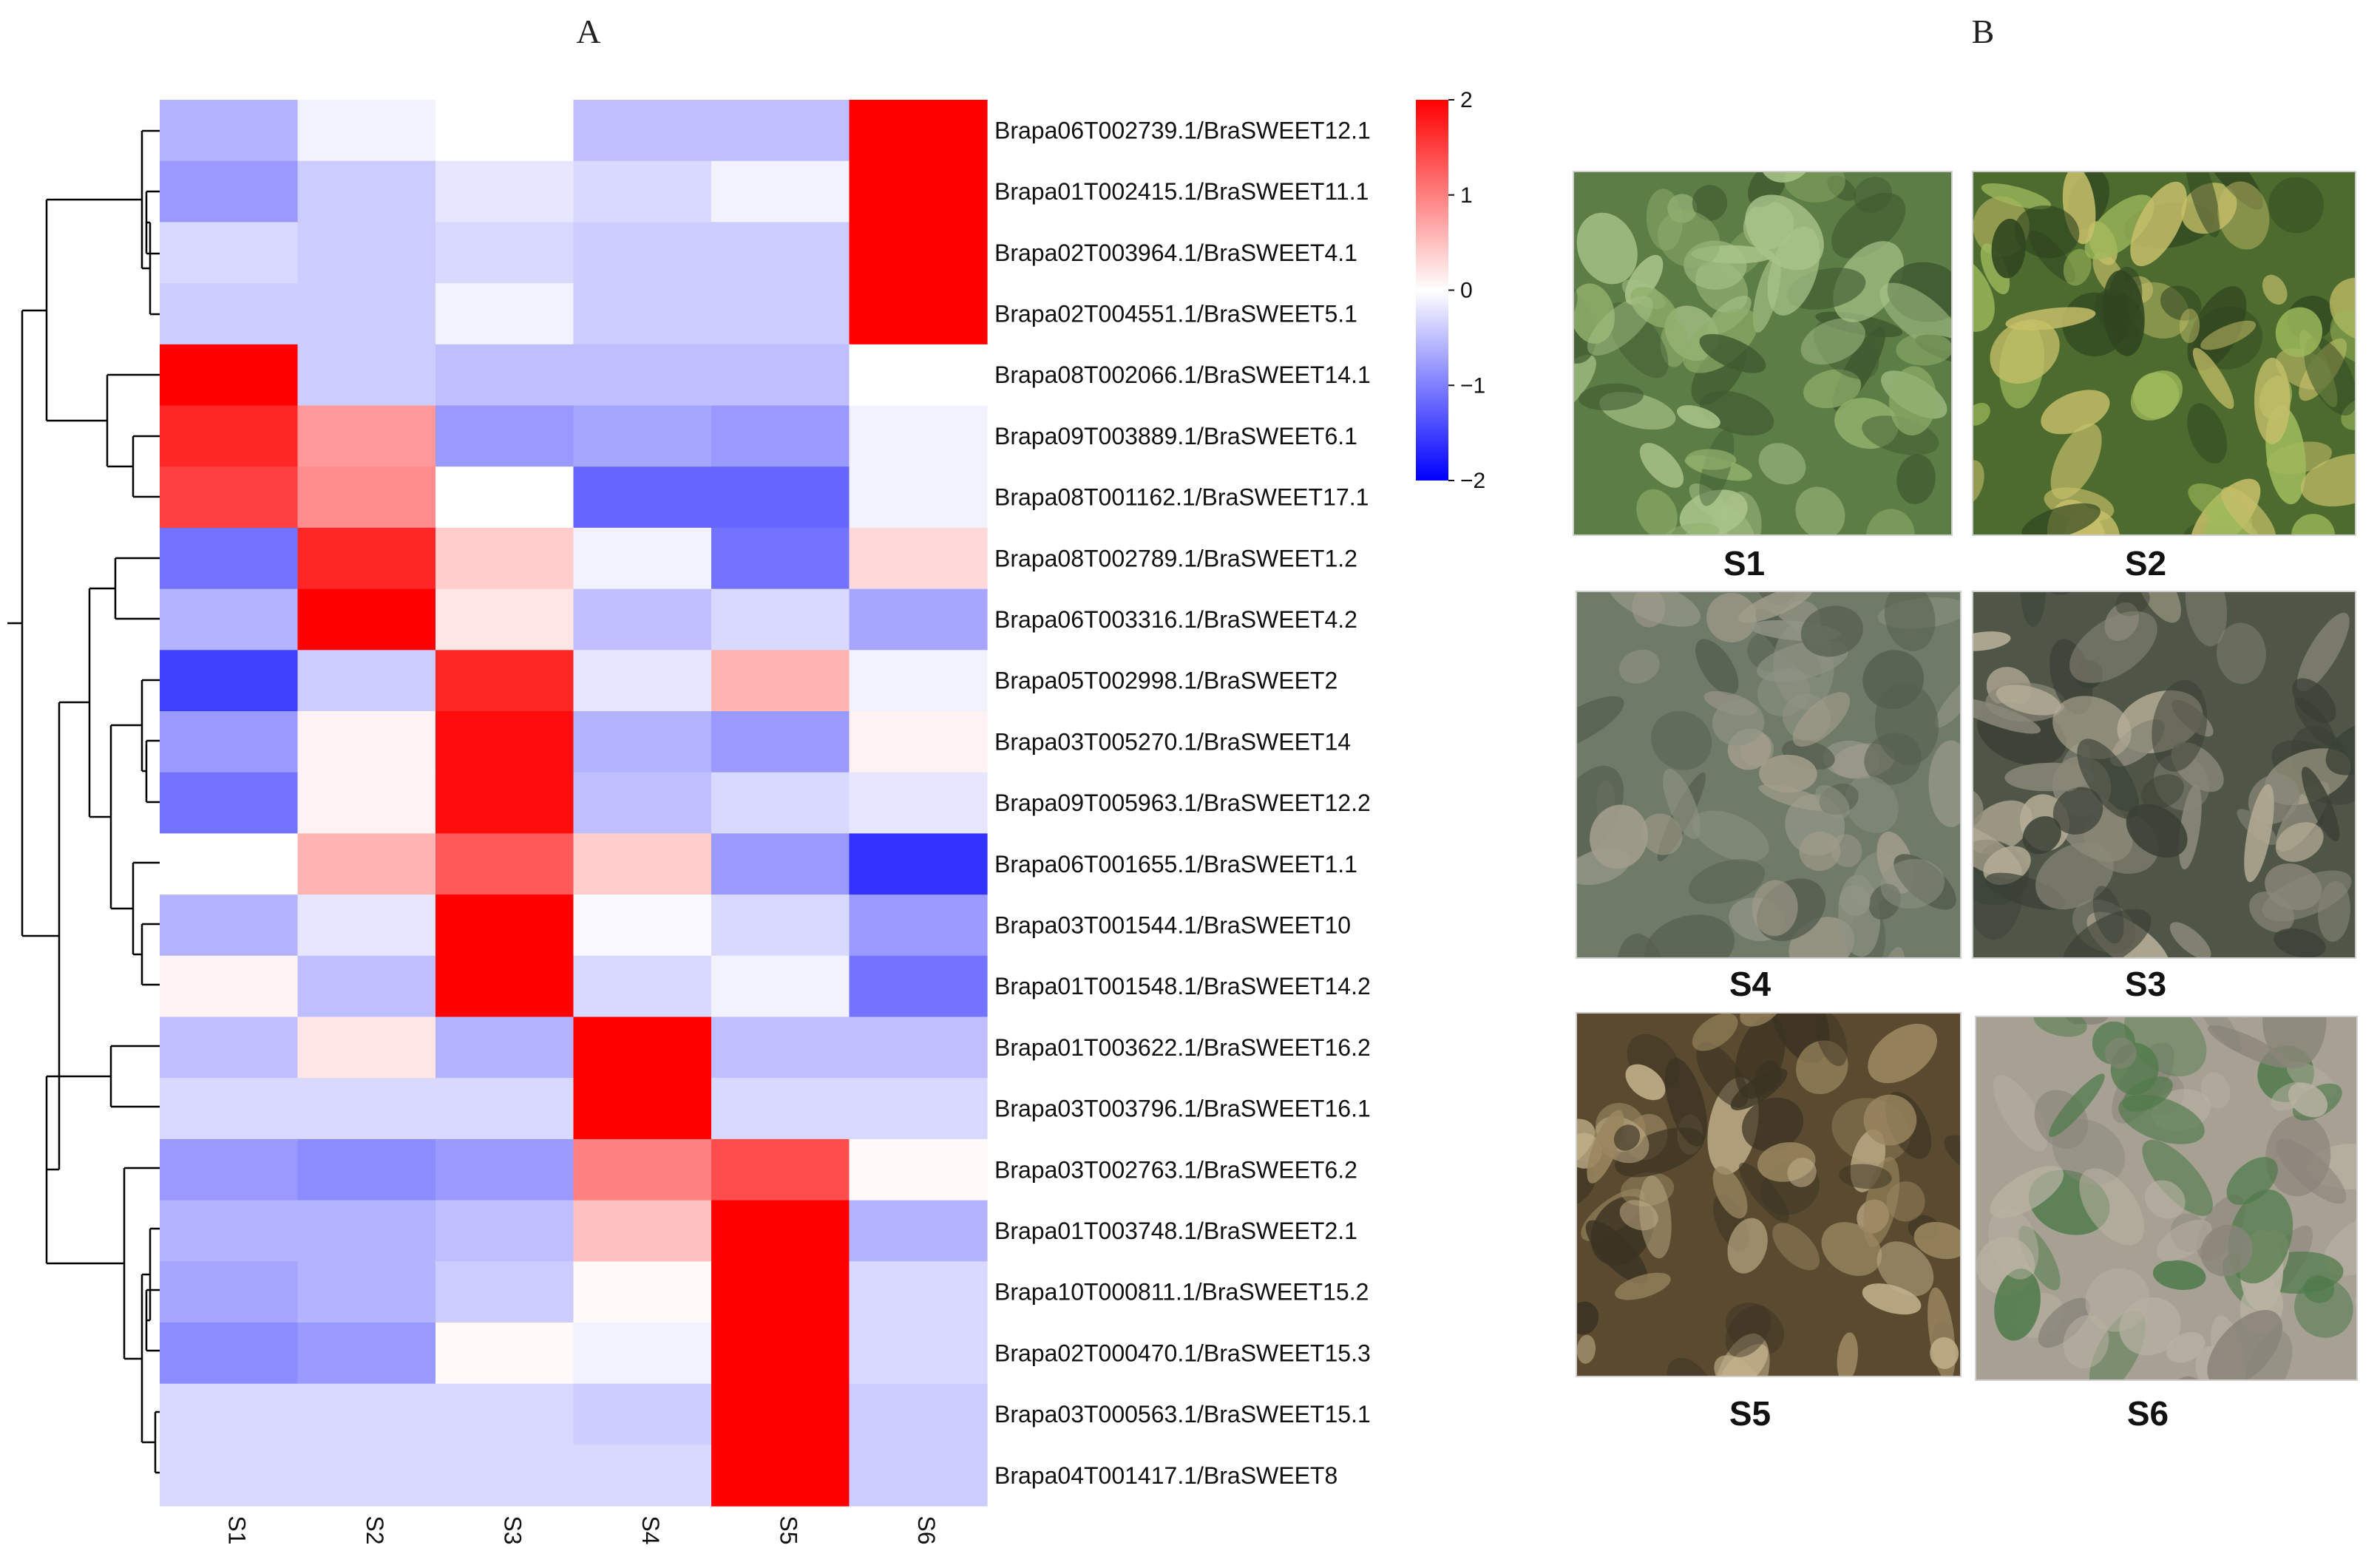 The width and height of the screenshot is (2380, 1565). Describe the element at coordinates (1176, 314) in the screenshot. I see `row-label: Brapa02T004551.1/BraSWEET5.1` at that location.